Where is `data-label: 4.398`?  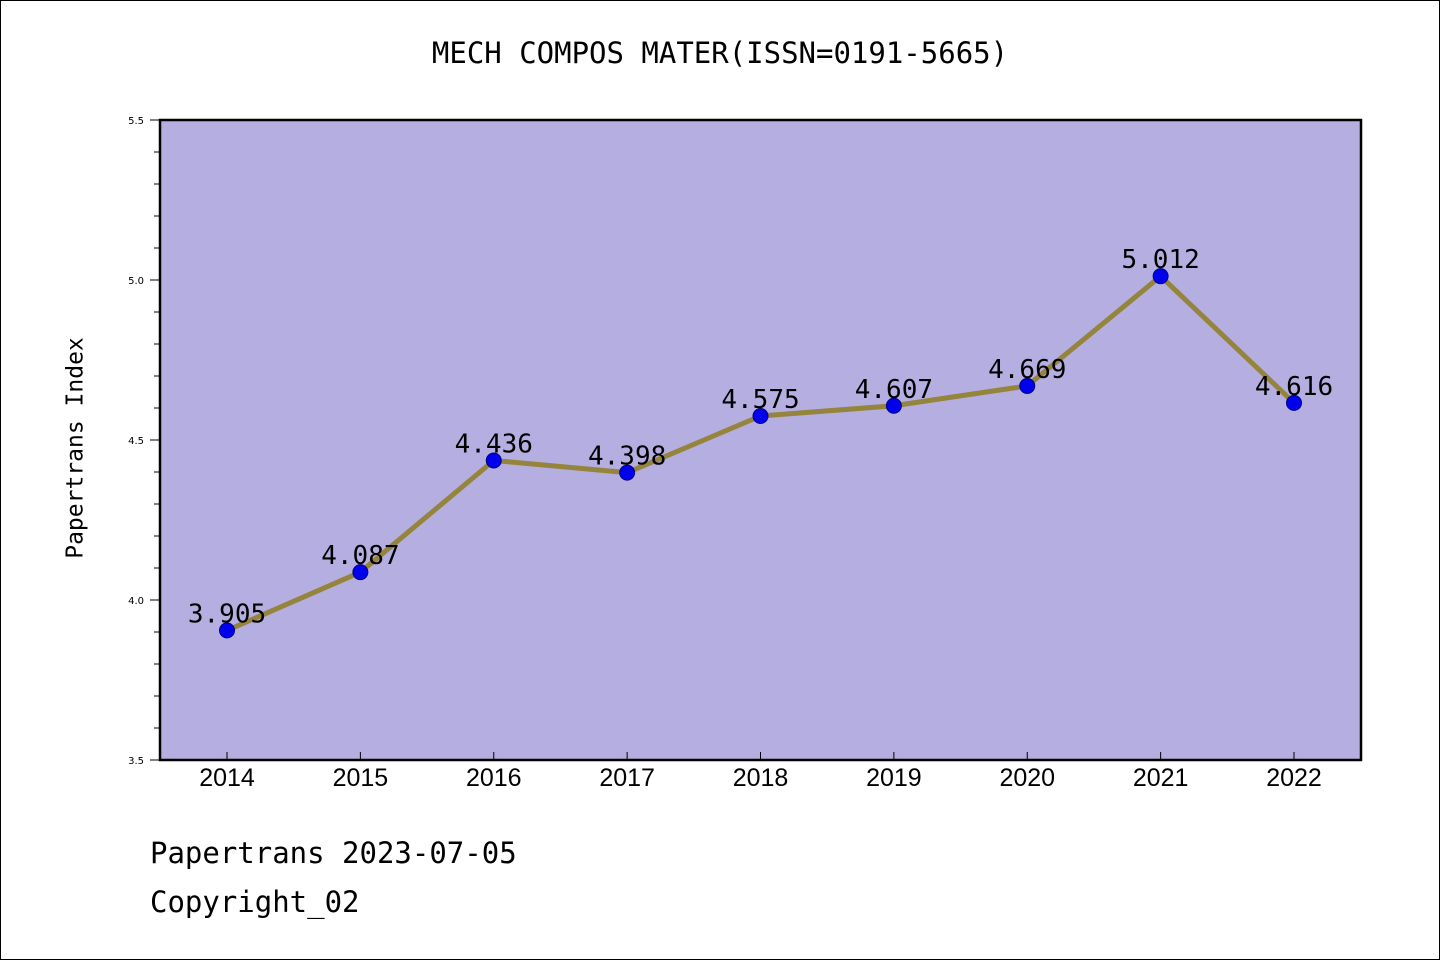
data-label: 4.398 is located at coordinates (627, 457).